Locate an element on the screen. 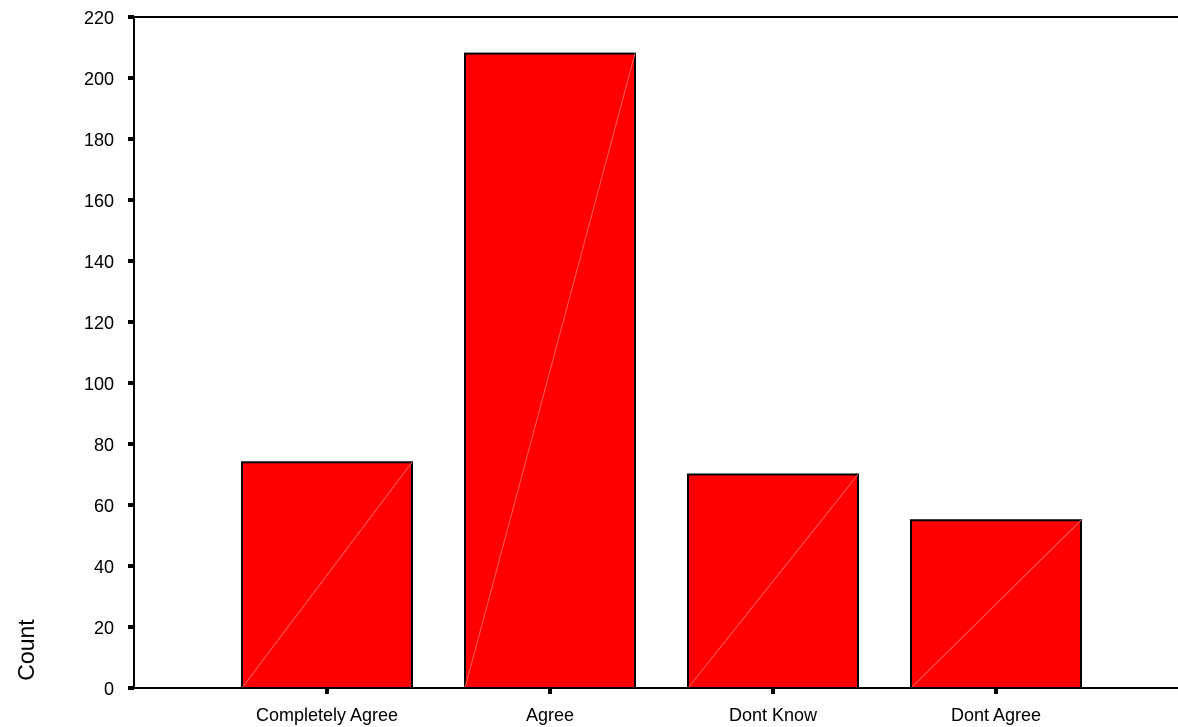  y-tick-label: 180 is located at coordinates (99, 140).